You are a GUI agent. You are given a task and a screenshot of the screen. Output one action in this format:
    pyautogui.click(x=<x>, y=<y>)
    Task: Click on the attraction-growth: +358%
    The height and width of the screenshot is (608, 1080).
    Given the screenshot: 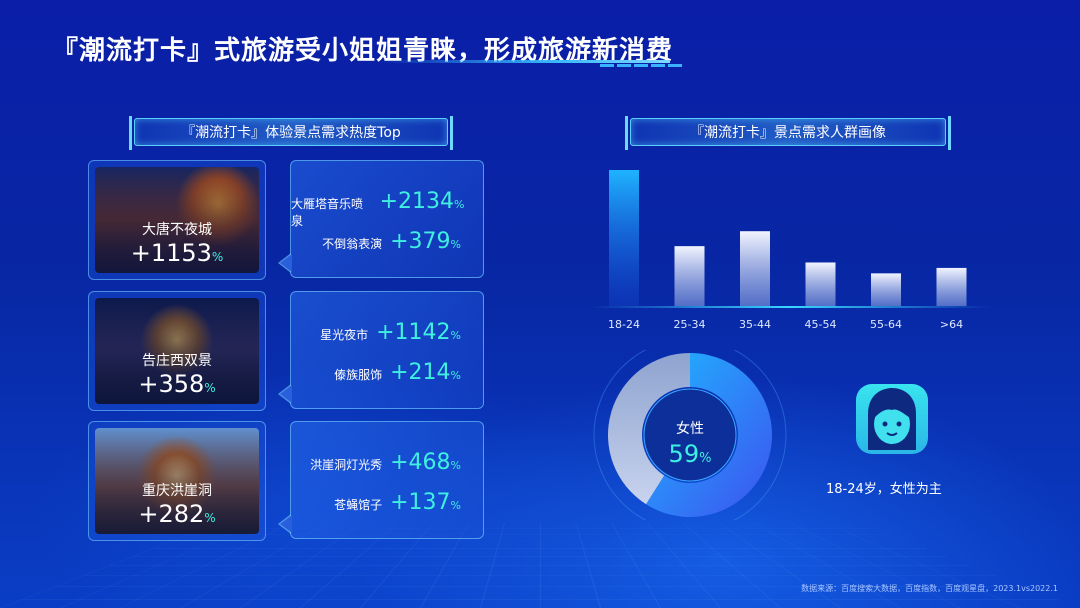 What is the action you would take?
    pyautogui.click(x=177, y=384)
    